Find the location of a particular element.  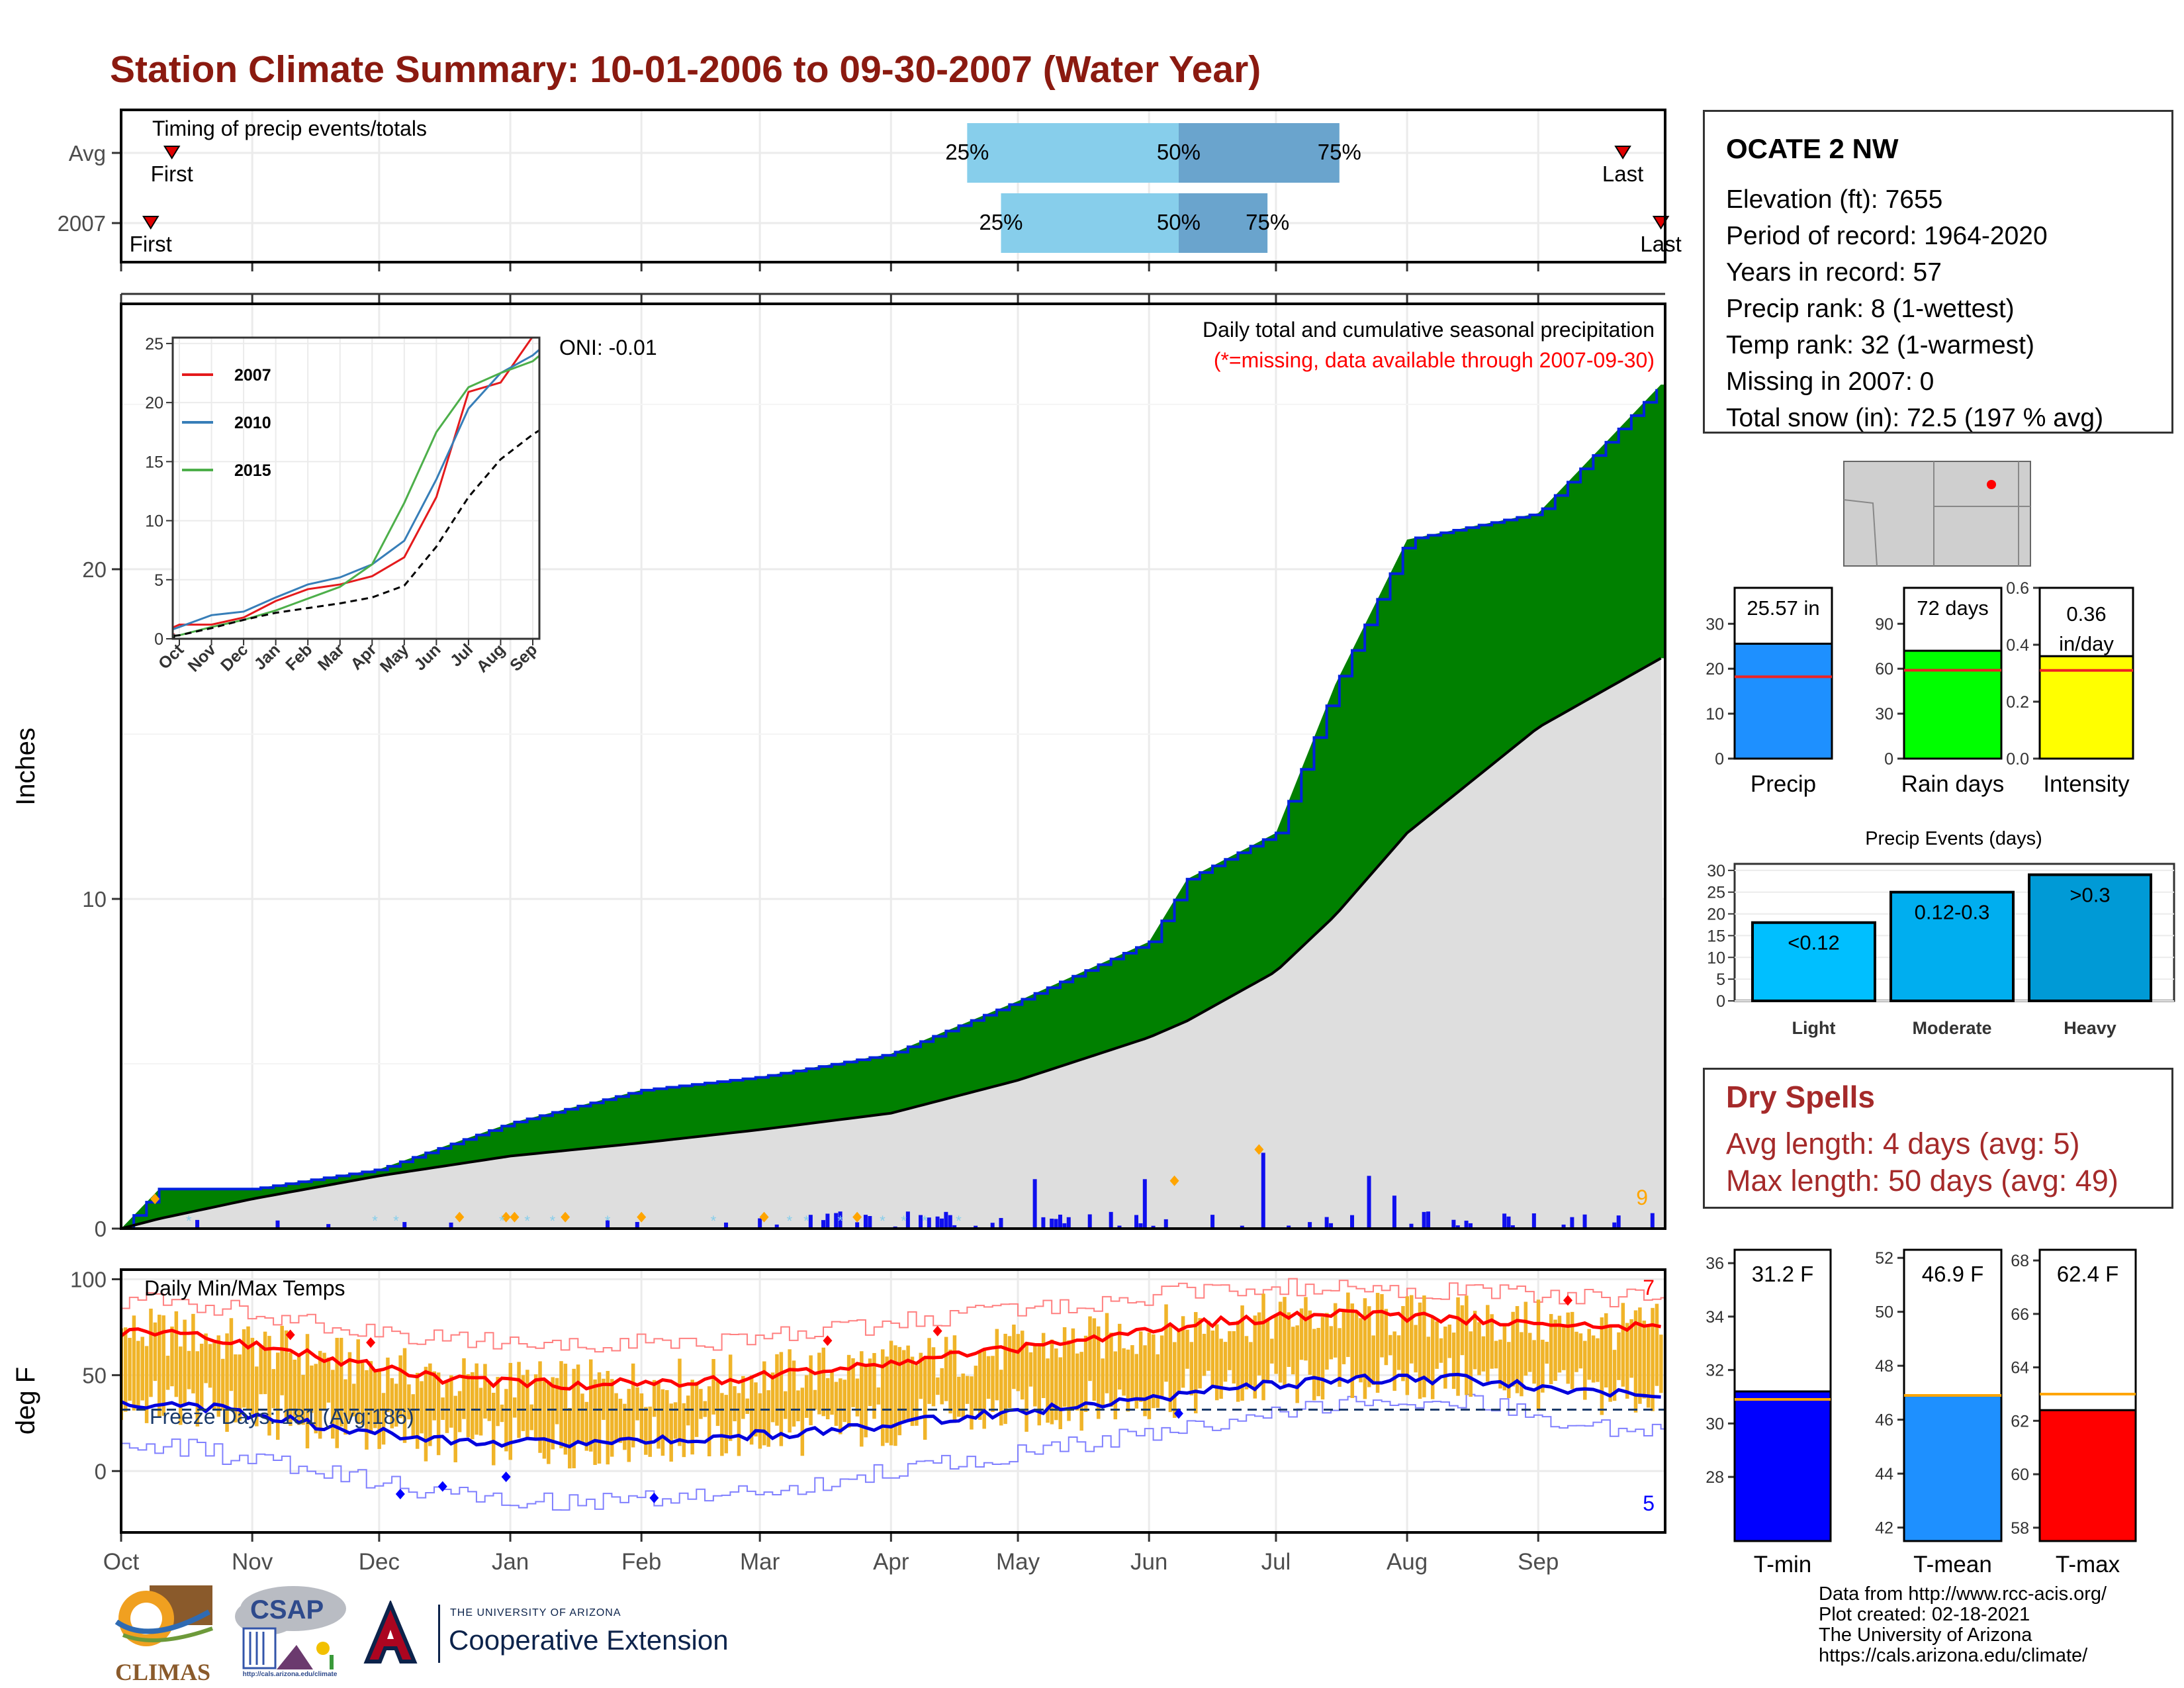

first-event-marker is located at coordinates (150, 223).